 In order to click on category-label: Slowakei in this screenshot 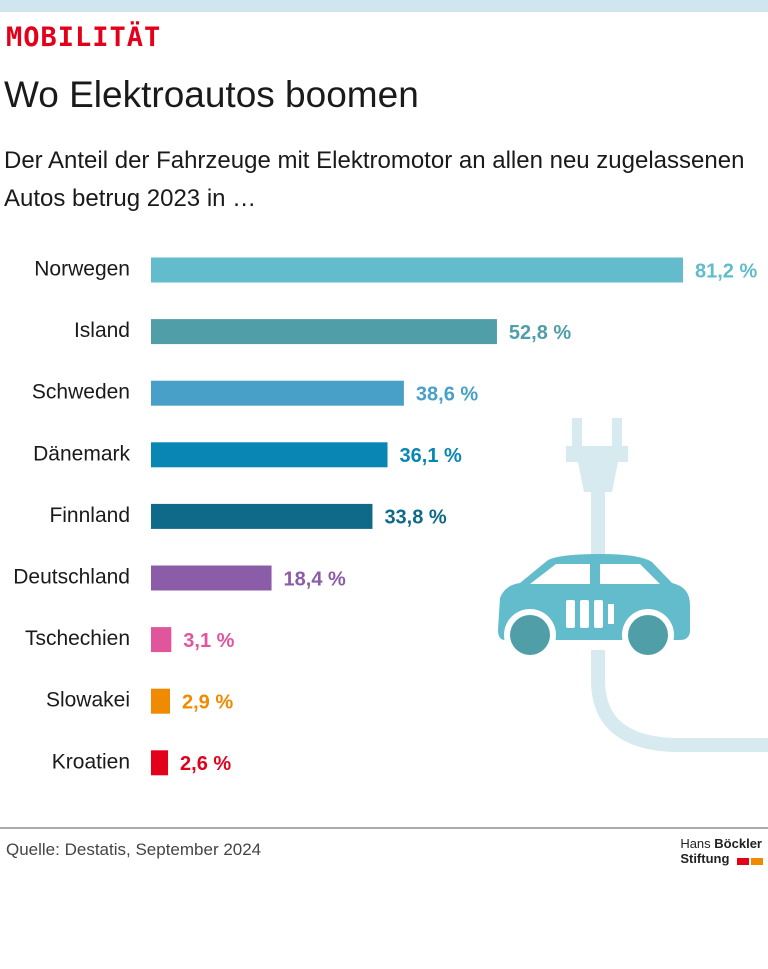, I will do `click(88, 700)`.